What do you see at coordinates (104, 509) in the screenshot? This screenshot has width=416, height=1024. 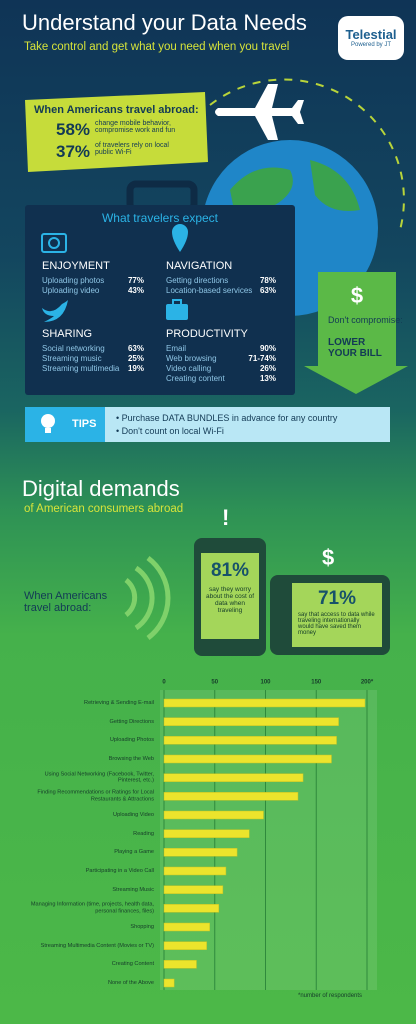 I see `demands-subtitle: of American consumers abroad` at bounding box center [104, 509].